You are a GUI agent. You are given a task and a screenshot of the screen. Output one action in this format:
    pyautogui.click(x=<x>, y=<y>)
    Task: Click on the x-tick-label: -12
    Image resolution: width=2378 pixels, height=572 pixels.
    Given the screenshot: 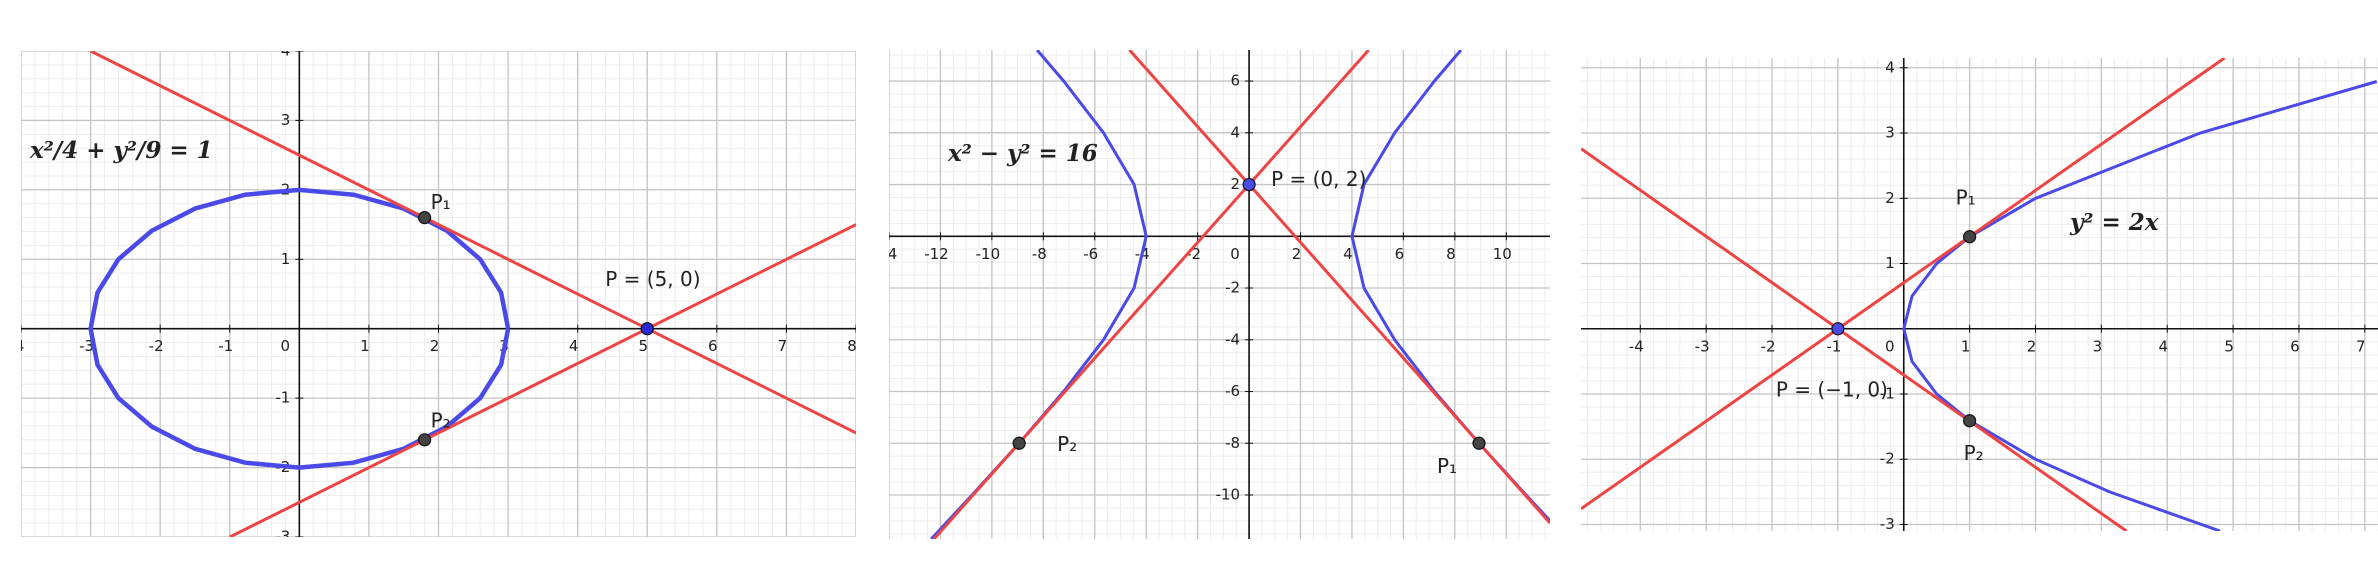 What is the action you would take?
    pyautogui.click(x=936, y=254)
    